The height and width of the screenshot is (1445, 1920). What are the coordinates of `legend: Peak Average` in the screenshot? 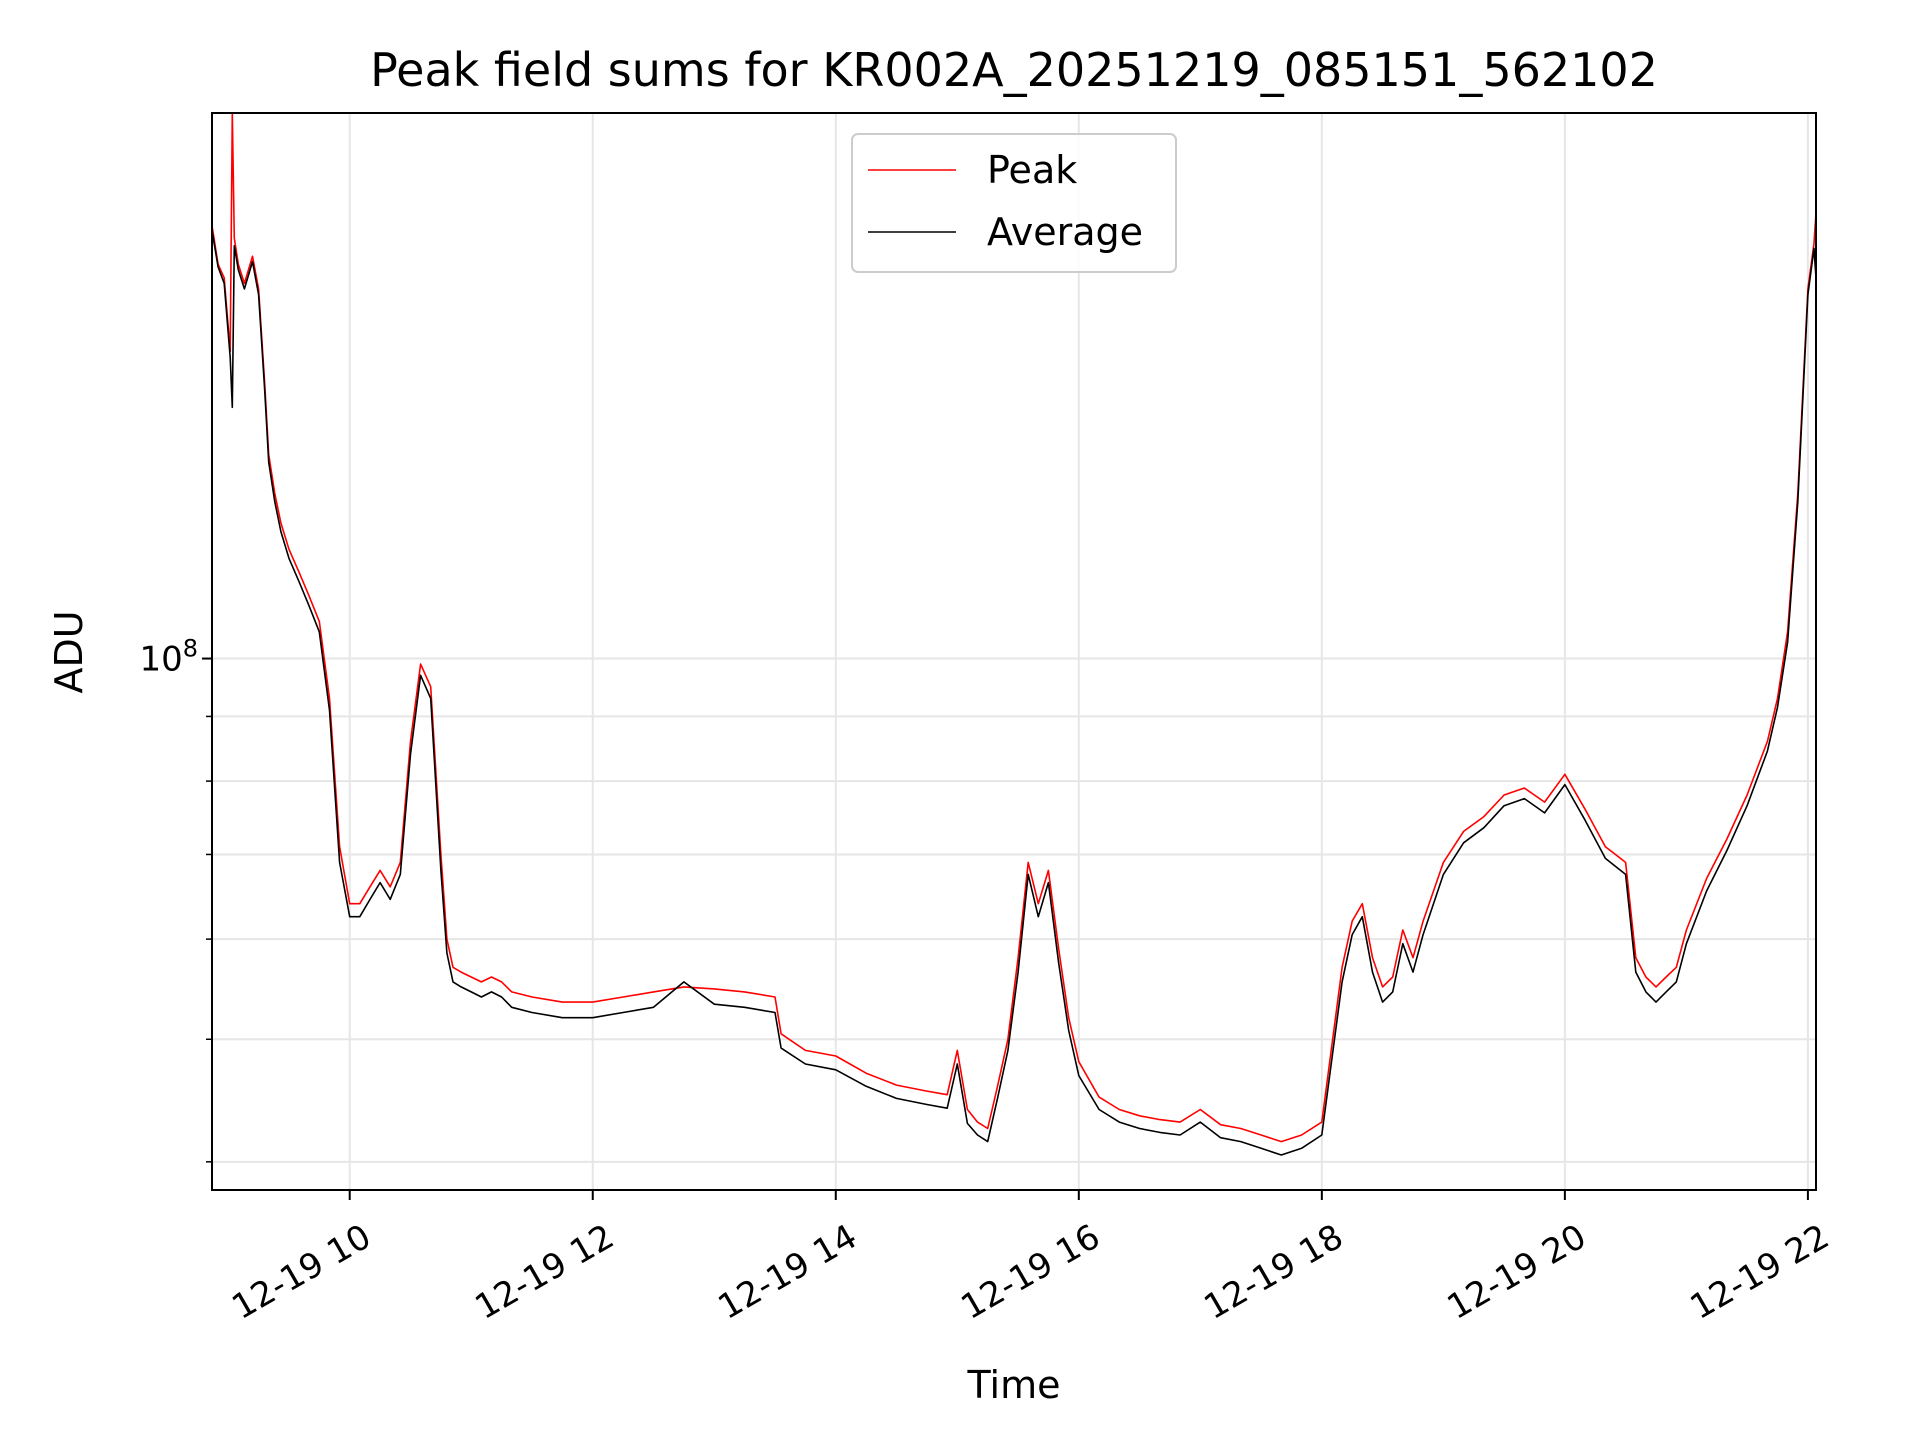 It's located at (1014, 203).